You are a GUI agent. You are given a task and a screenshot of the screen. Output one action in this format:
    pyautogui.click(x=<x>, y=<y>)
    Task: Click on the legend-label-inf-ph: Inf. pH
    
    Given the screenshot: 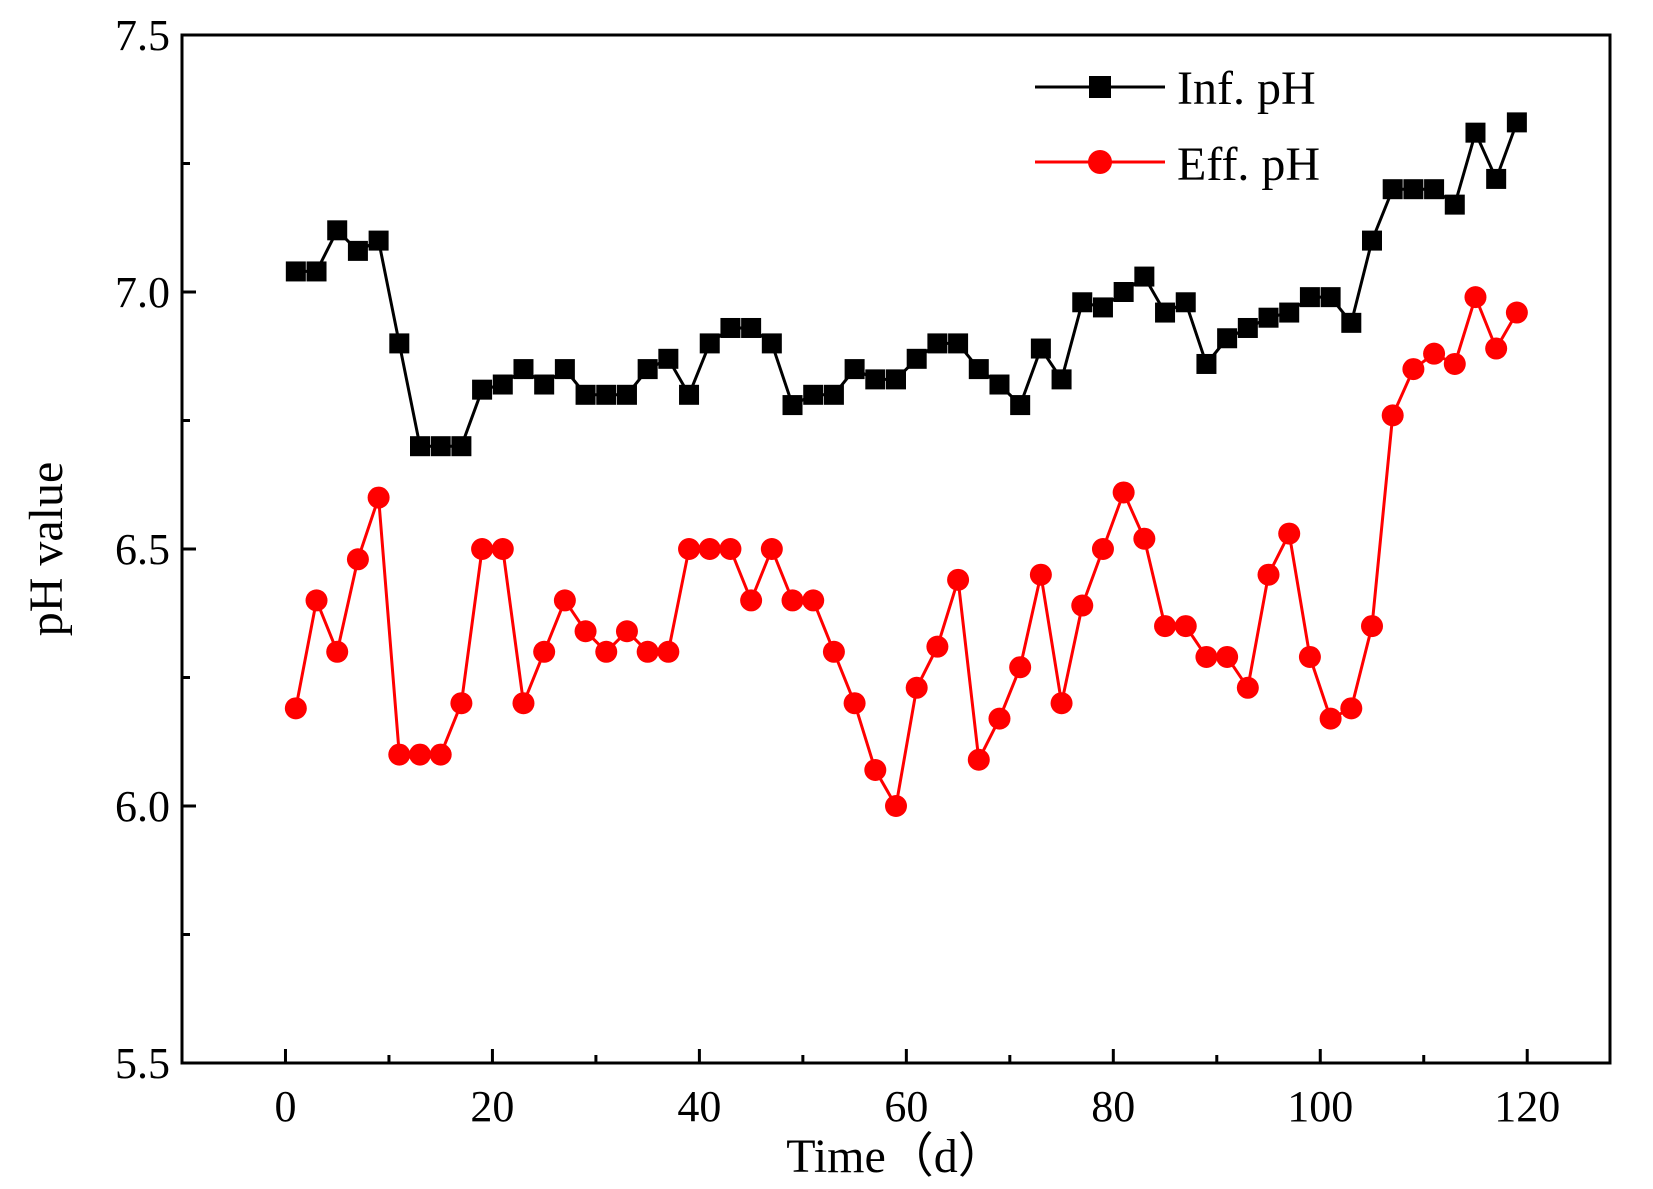 What is the action you would take?
    pyautogui.click(x=1246, y=88)
    